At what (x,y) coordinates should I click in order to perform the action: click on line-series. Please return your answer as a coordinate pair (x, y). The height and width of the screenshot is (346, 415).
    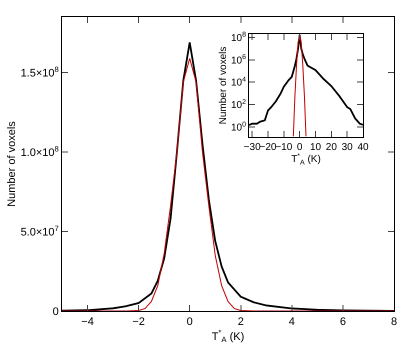
    Looking at the image, I should click on (299, 85).